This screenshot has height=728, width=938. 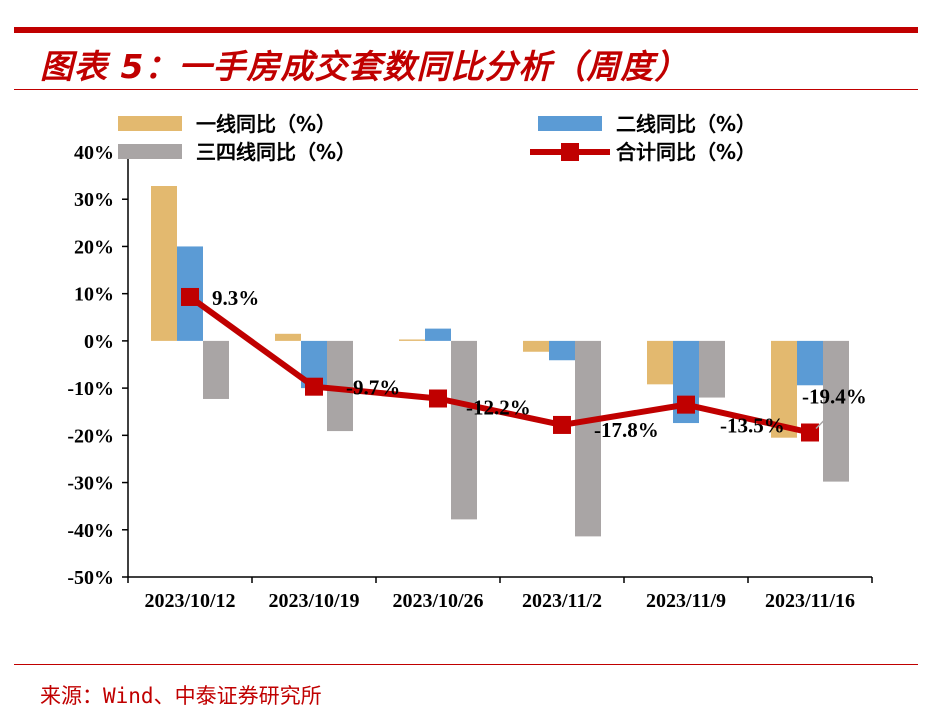 I want to click on y-tick-label: -50%, so click(x=90, y=578).